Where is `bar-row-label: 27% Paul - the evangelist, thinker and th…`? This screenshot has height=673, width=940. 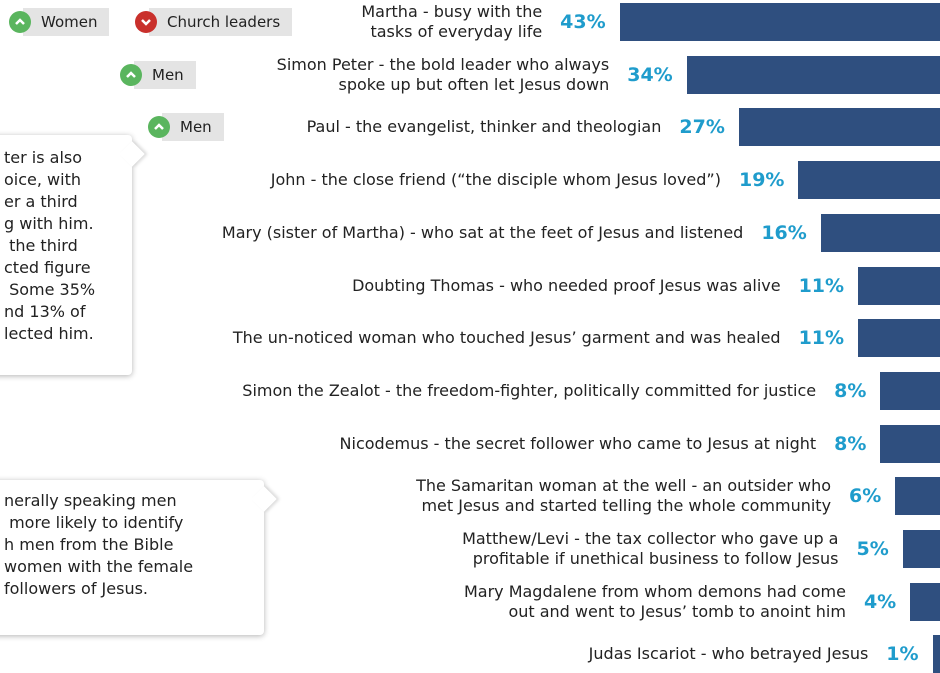 bar-row-label: 27% Paul - the evangelist, thinker and th… is located at coordinates (516, 127).